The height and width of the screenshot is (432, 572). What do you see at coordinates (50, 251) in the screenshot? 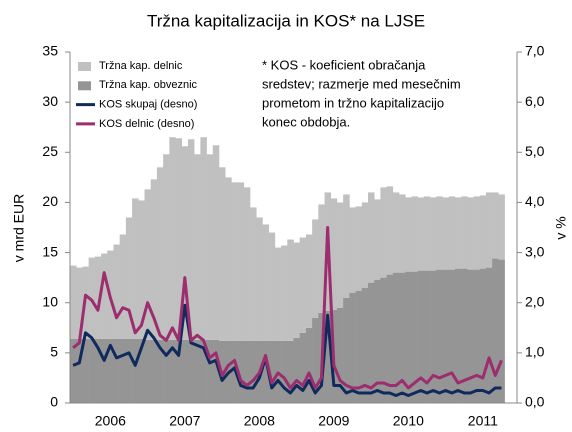
I see `y-tick-label: 15` at bounding box center [50, 251].